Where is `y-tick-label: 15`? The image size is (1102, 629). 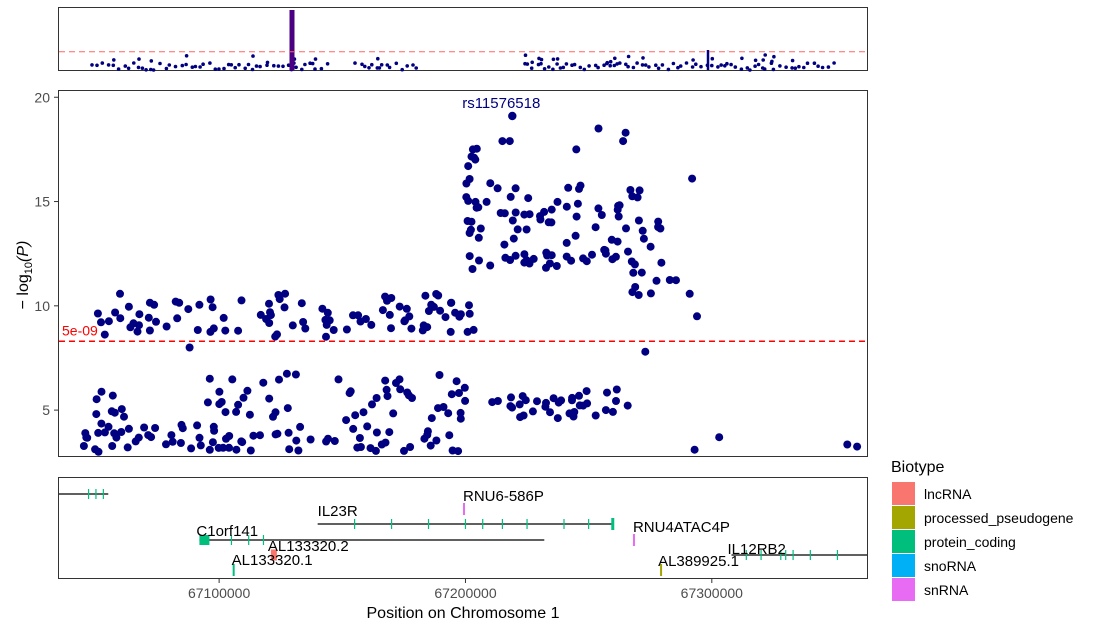
y-tick-label: 15 is located at coordinates (42, 202).